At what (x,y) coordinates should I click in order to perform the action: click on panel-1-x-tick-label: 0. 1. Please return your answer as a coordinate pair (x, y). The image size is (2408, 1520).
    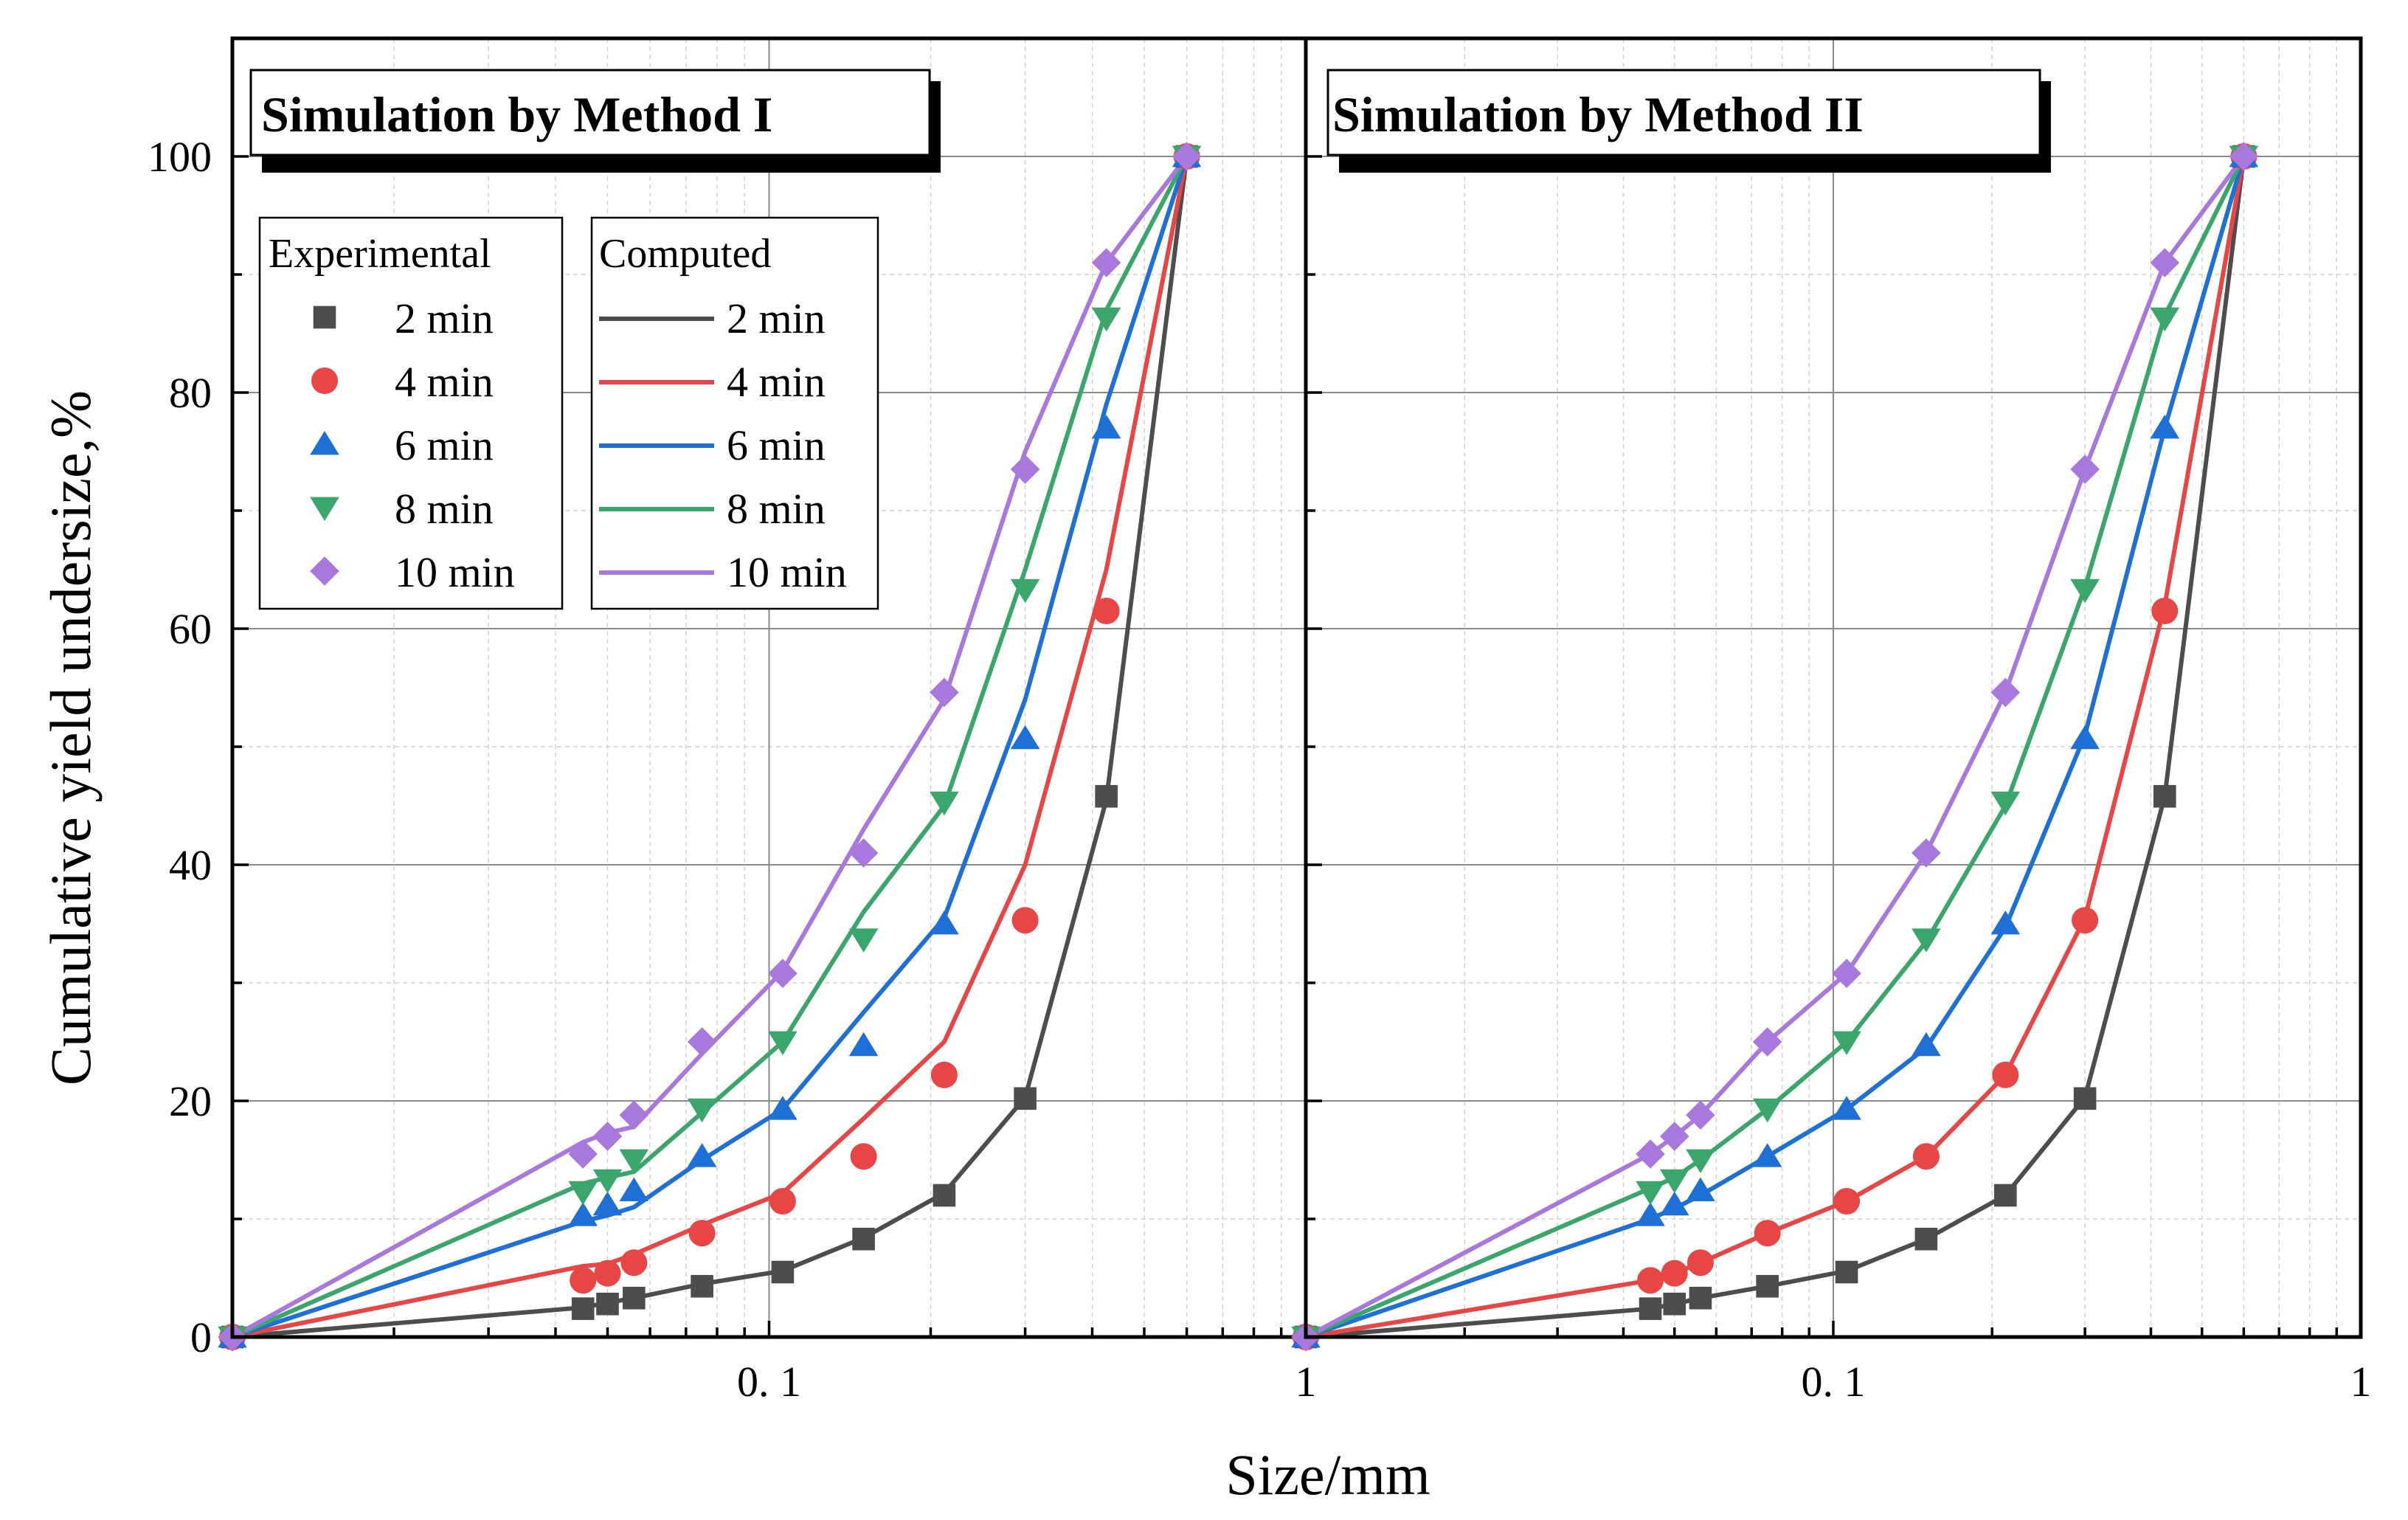
    Looking at the image, I should click on (769, 1382).